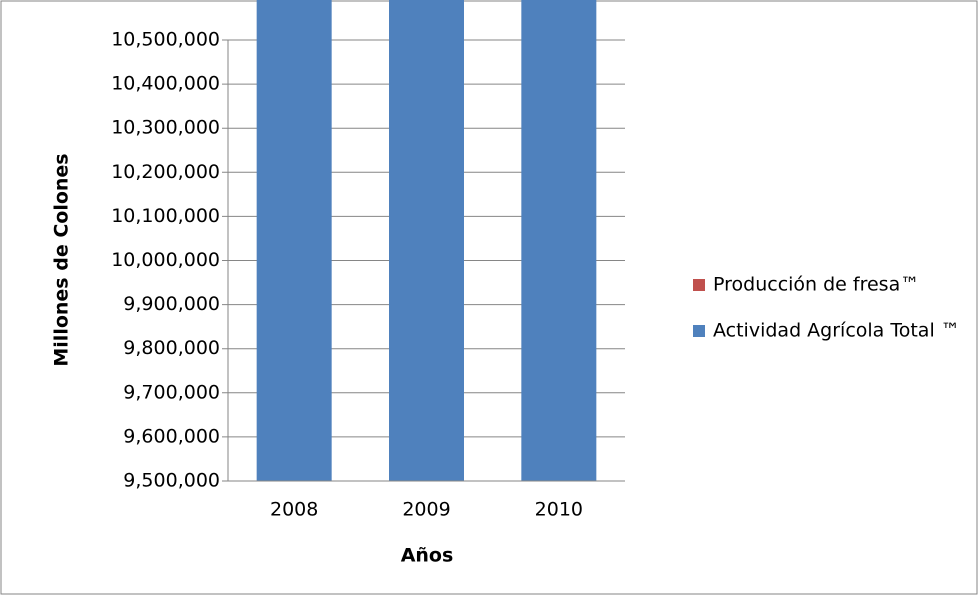 Image resolution: width=979 pixels, height=600 pixels. I want to click on x-tick-label: 2009, so click(426, 510).